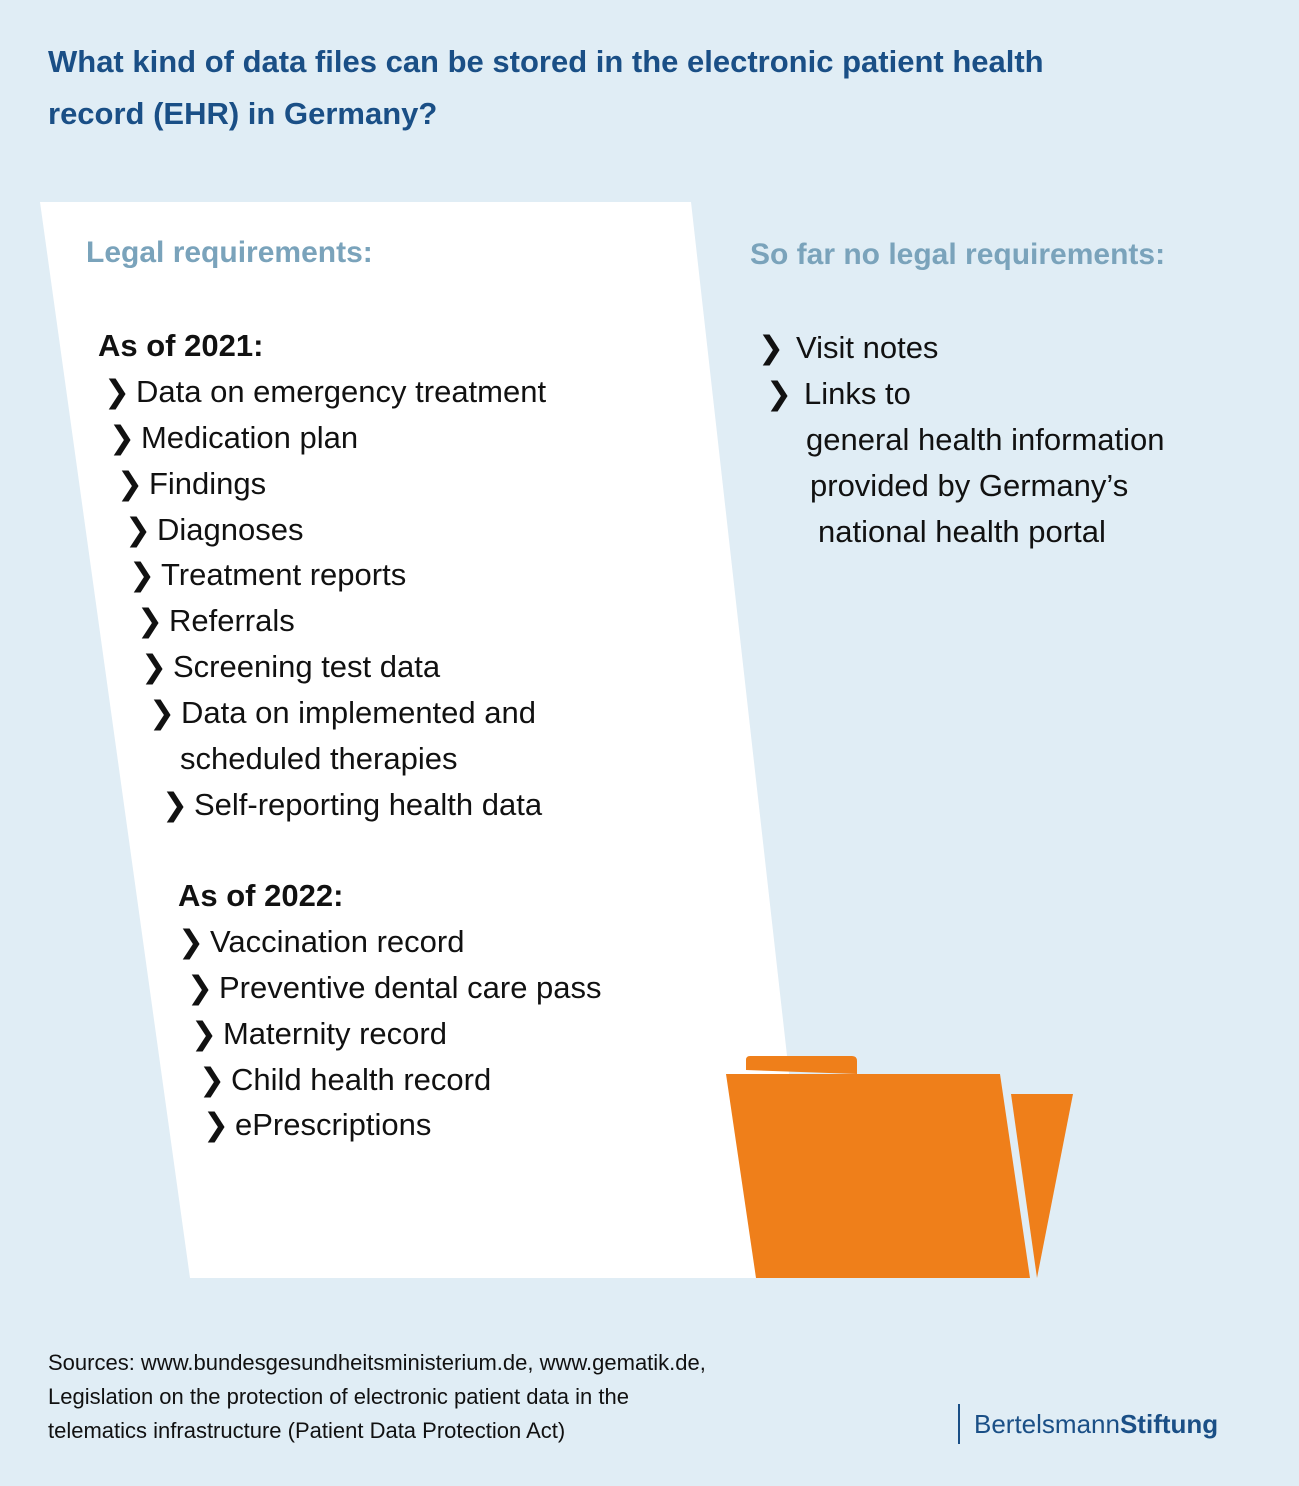 The height and width of the screenshot is (1486, 1299). I want to click on list-item-continuation: national health portal, so click(962, 531).